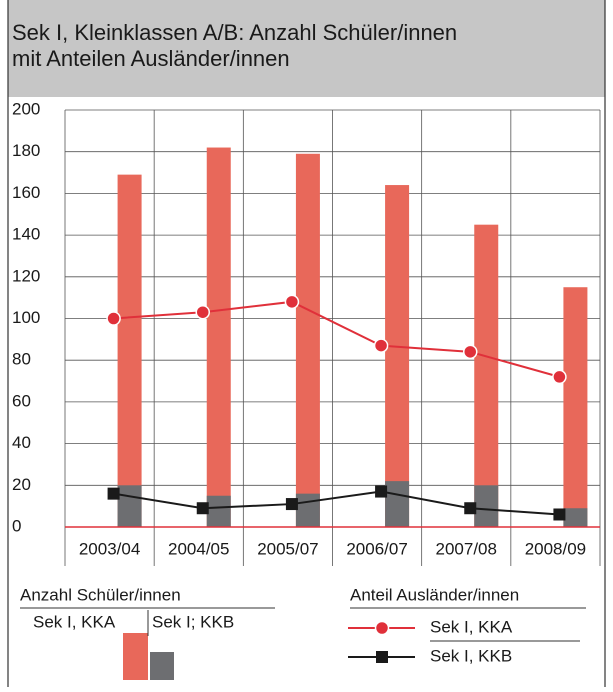  Describe the element at coordinates (26, 275) in the screenshot. I see `y-tick-label: 120` at that location.